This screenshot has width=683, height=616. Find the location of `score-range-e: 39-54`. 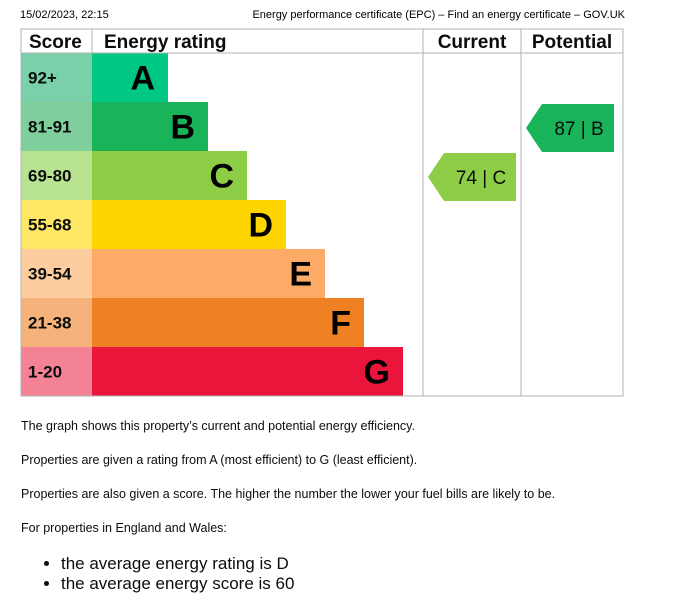

score-range-e: 39-54 is located at coordinates (50, 274).